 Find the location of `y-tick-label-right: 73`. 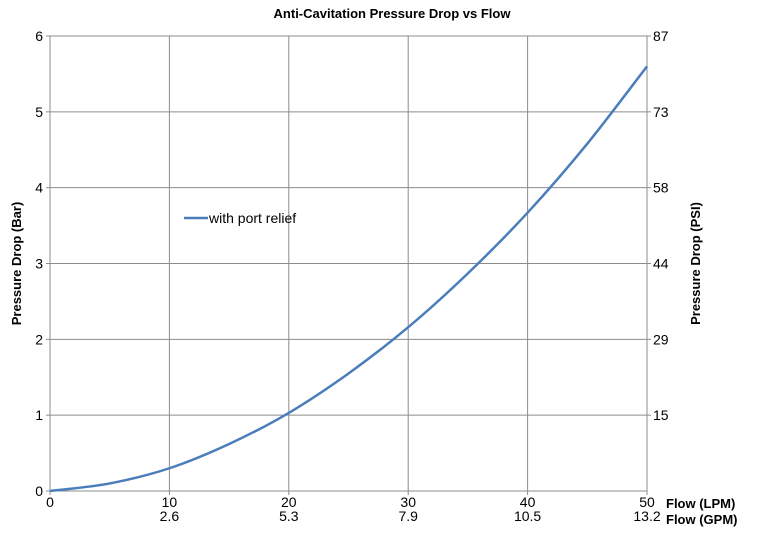

y-tick-label-right: 73 is located at coordinates (661, 112).